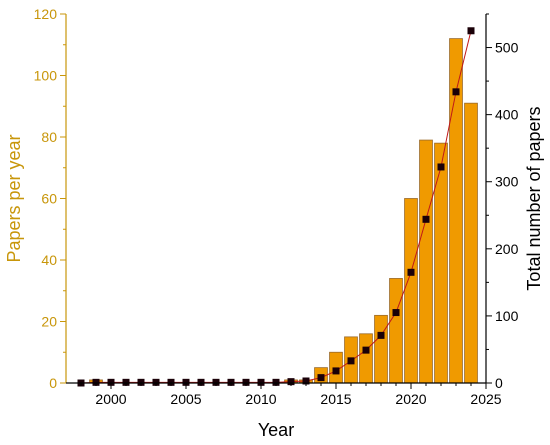  I want to click on marker-2012, so click(291, 382).